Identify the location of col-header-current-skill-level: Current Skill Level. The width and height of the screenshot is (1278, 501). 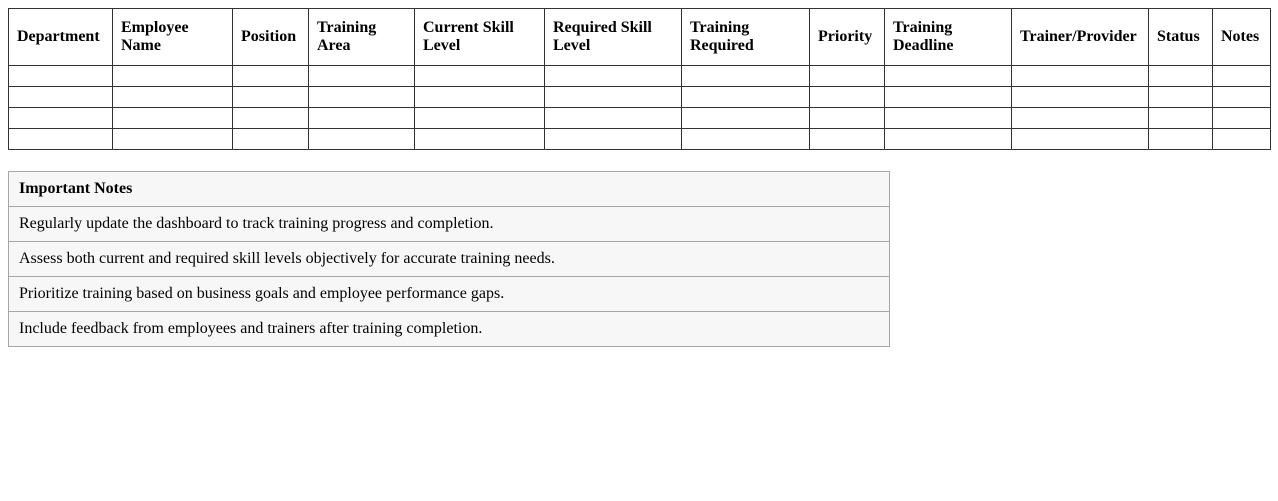
(479, 37).